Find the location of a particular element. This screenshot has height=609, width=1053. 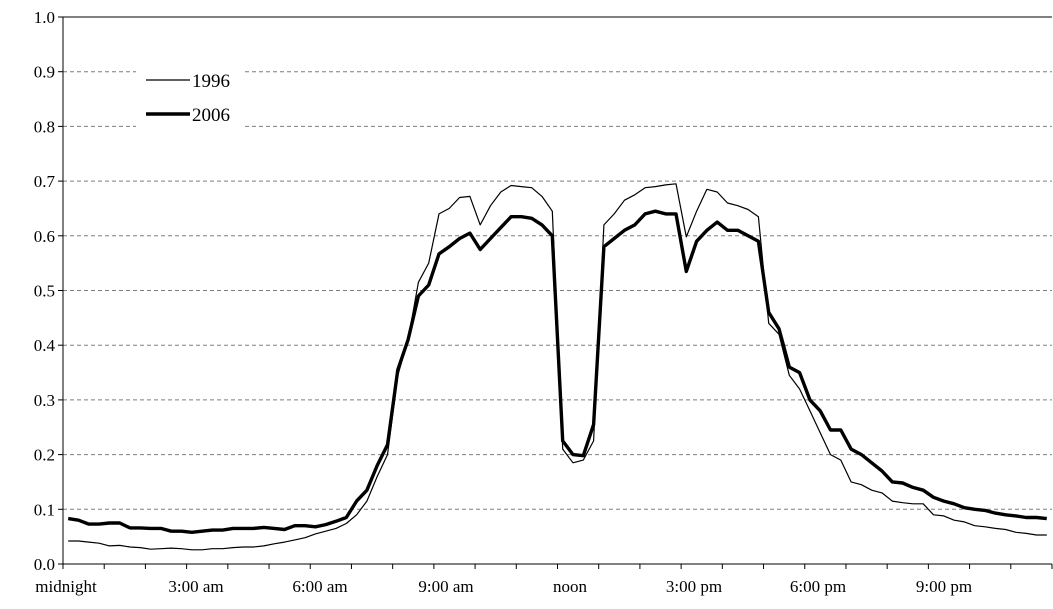

x-tick-label: noon is located at coordinates (570, 586).